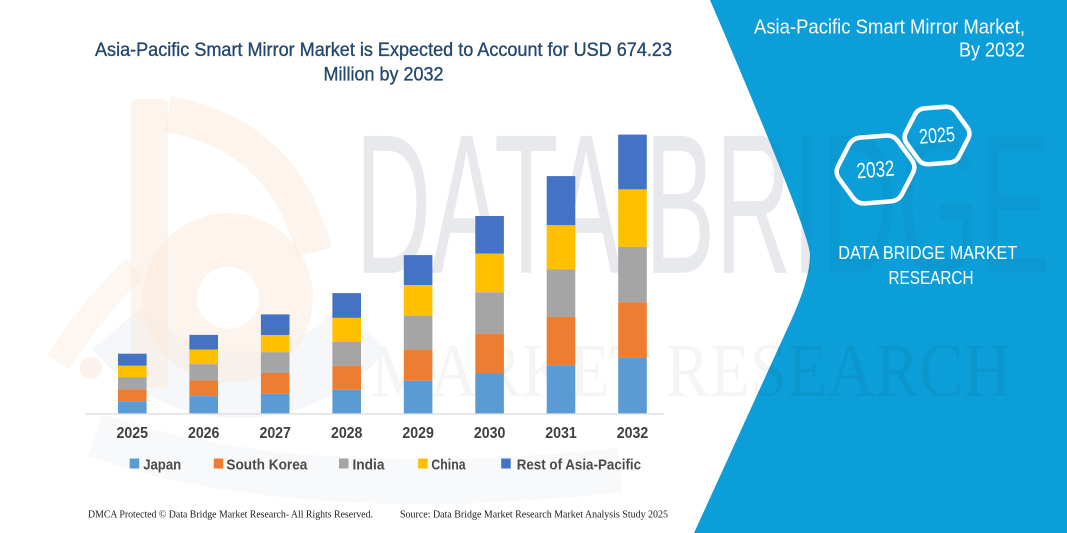  What do you see at coordinates (927, 253) in the screenshot?
I see `svg-text: DATA BRIDGE MARKET` at bounding box center [927, 253].